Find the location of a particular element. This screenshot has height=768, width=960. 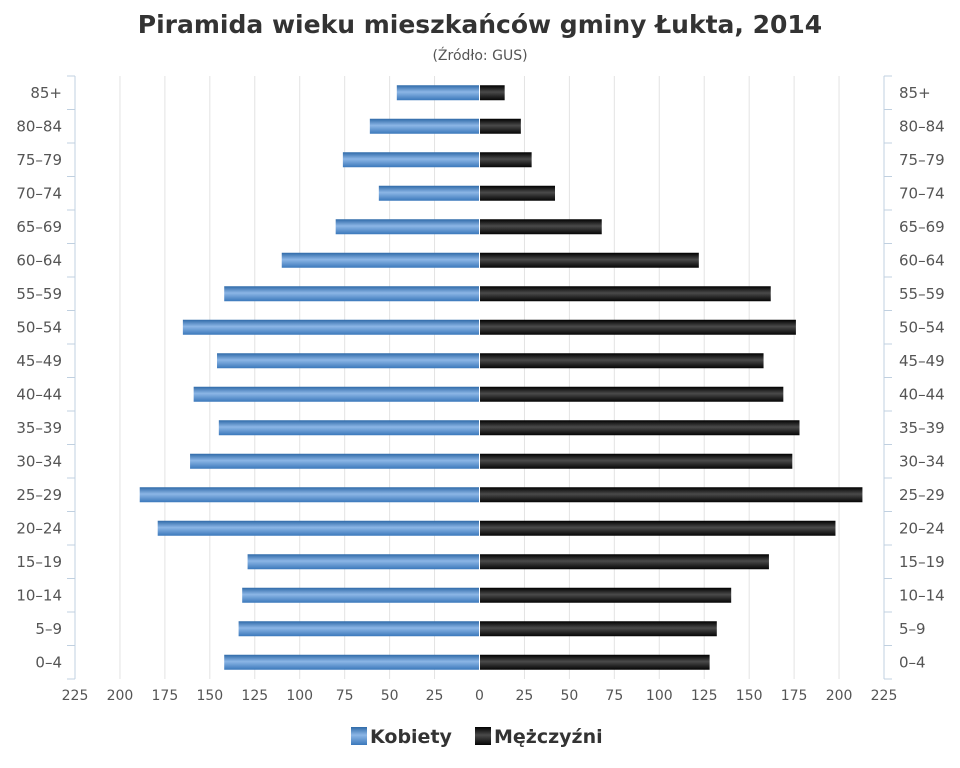

category-label-right: 25–29 is located at coordinates (922, 495).